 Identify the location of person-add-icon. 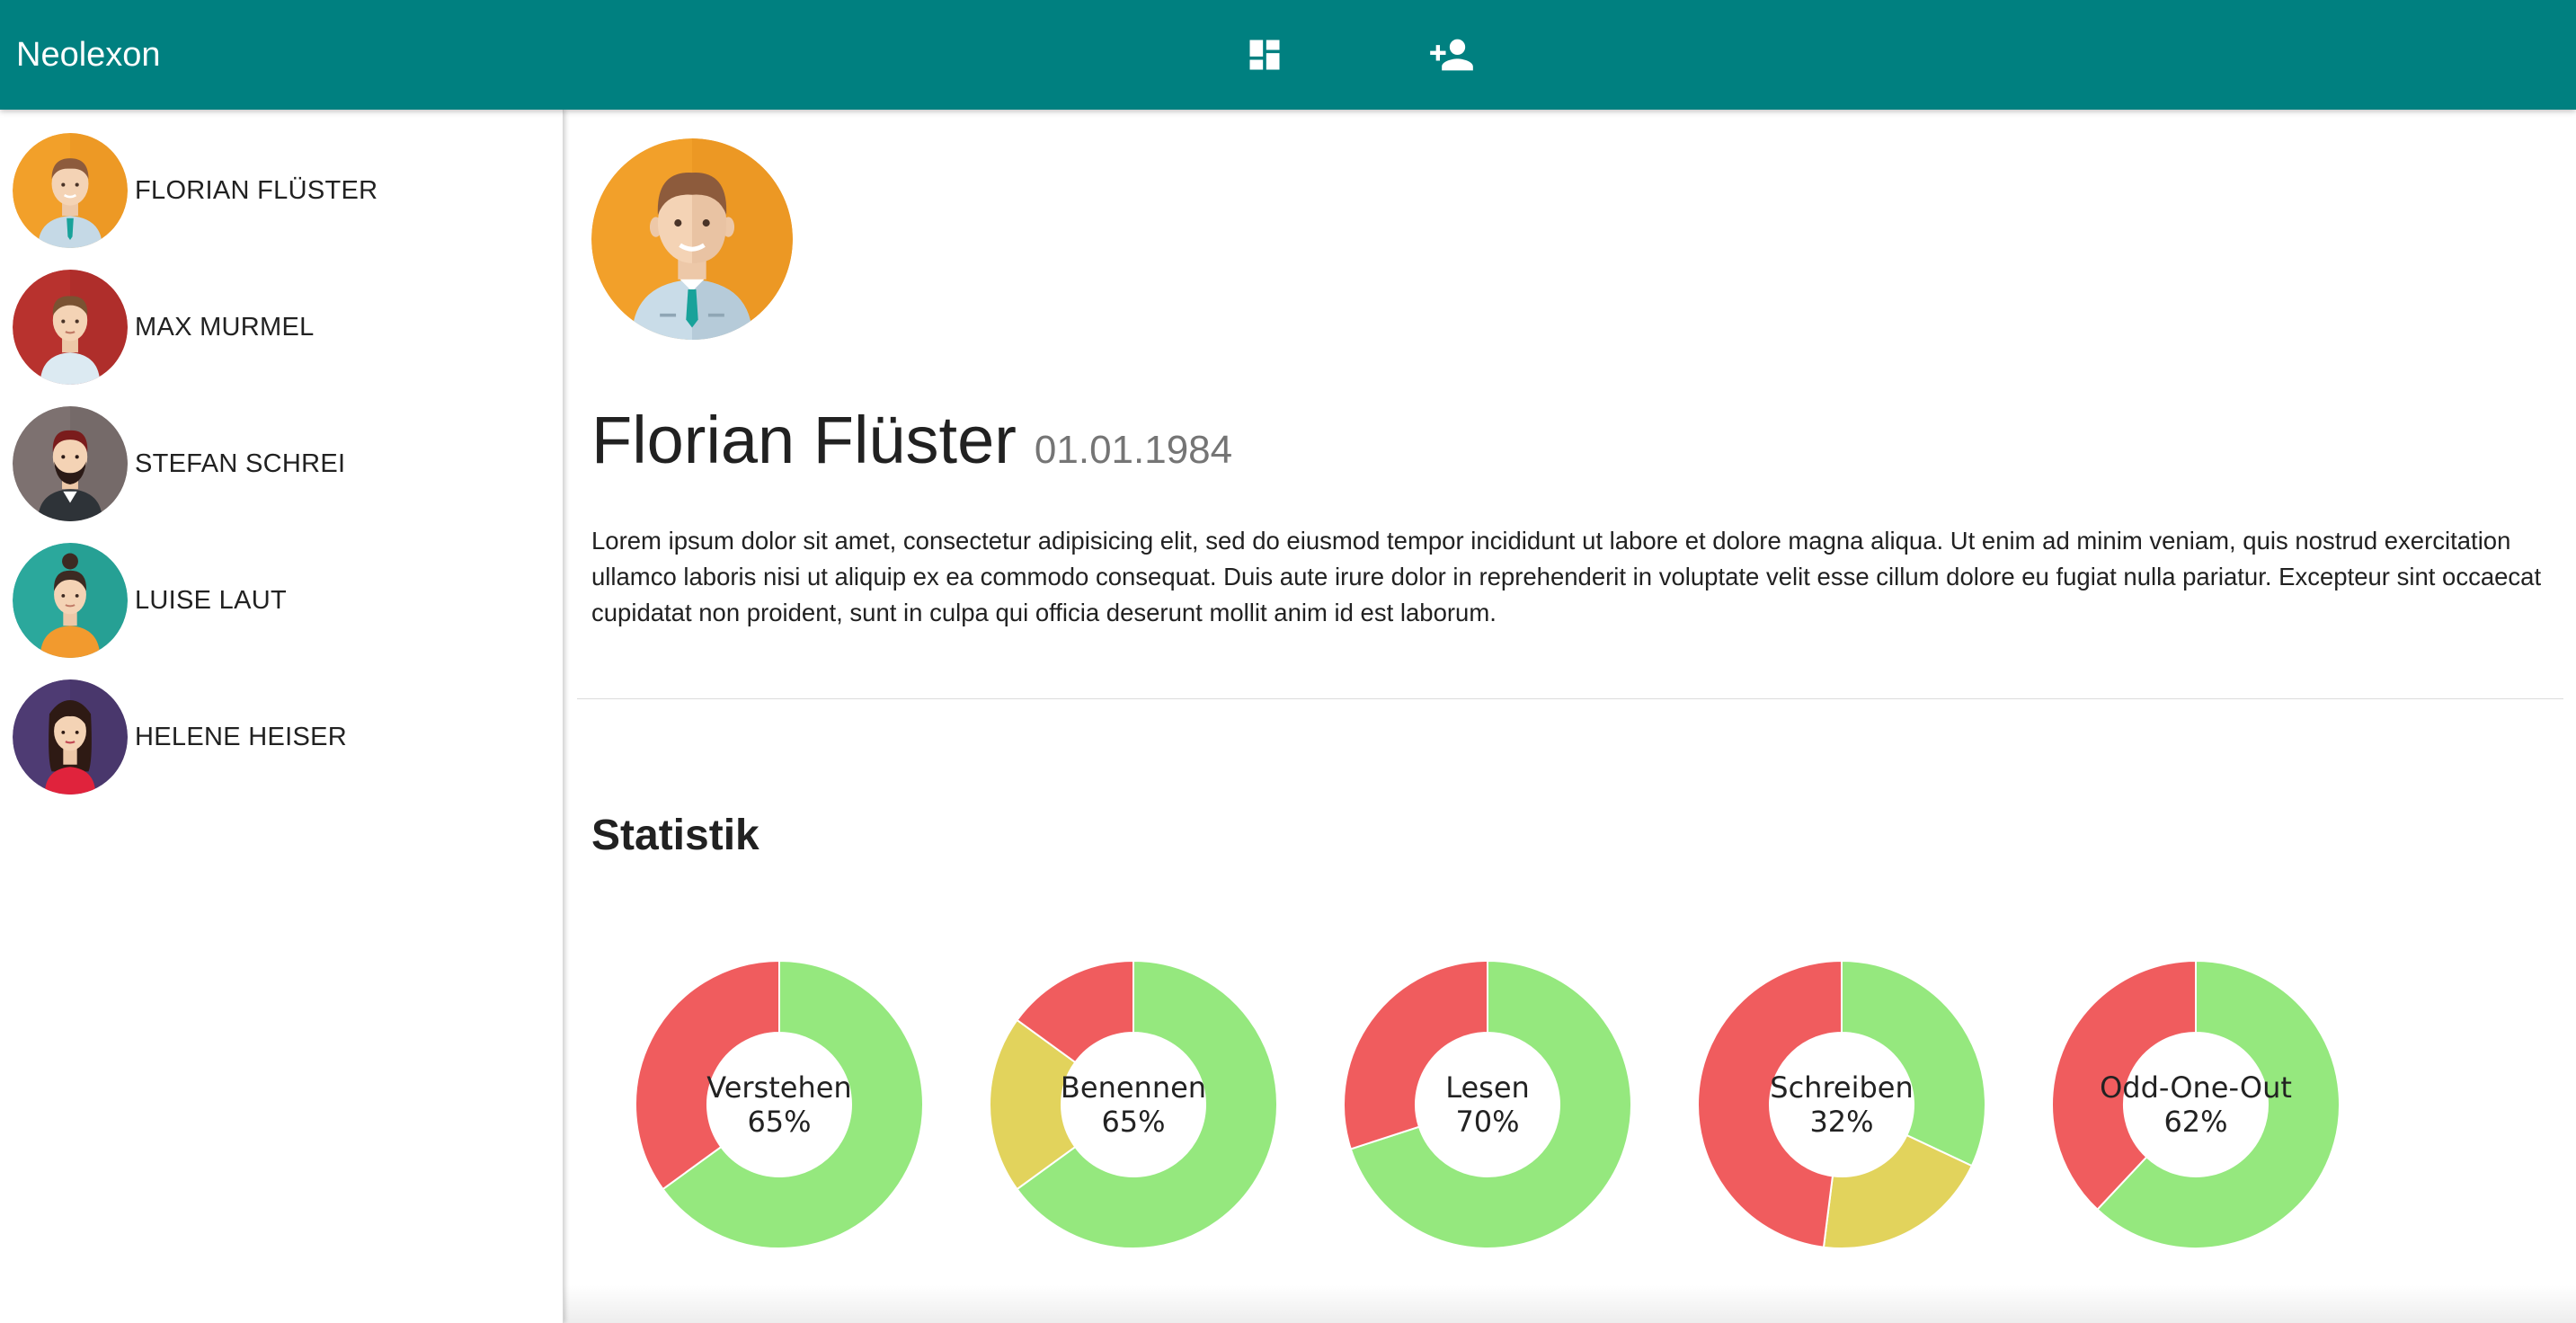
(1451, 54).